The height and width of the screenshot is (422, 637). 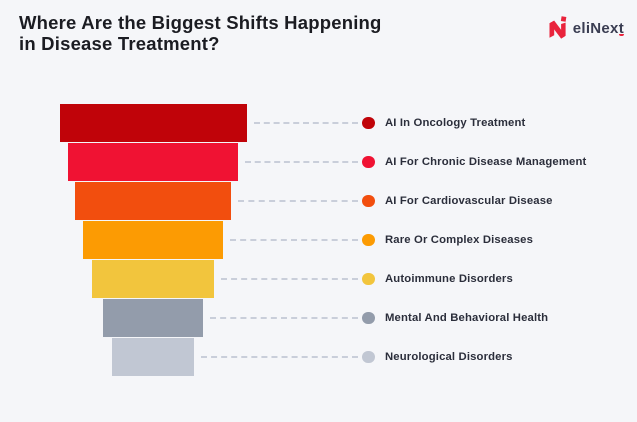 I want to click on funnel-row: Autoimmune Disorders, so click(x=318, y=279).